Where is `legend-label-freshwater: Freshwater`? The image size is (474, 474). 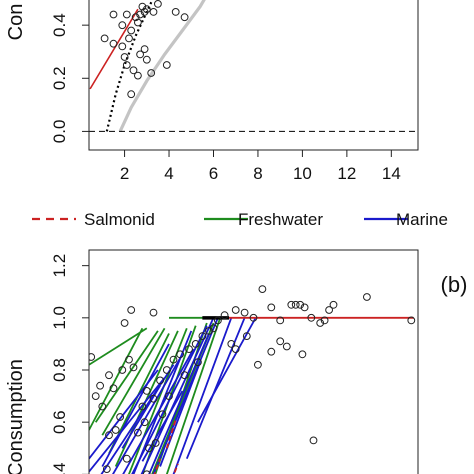
legend-label-freshwater: Freshwater is located at coordinates (280, 219).